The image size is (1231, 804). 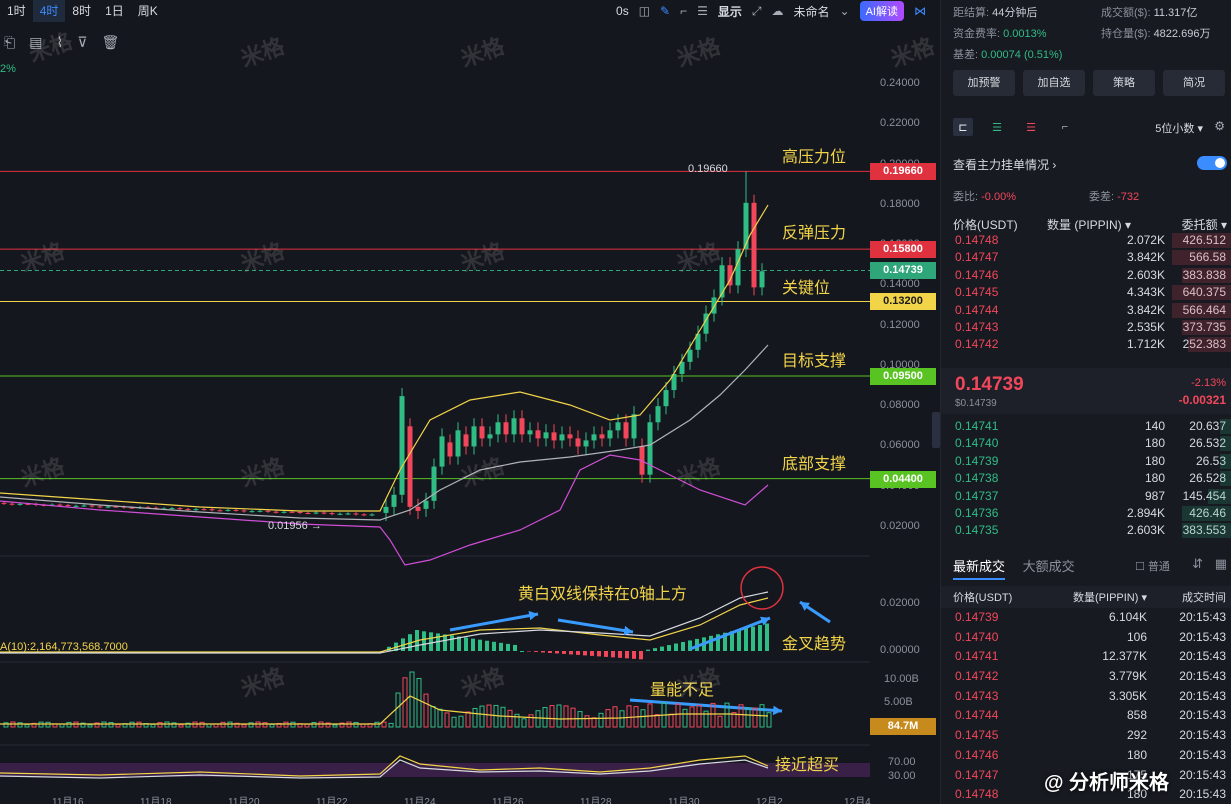 I want to click on filter-icon: ⊽, so click(x=82, y=41).